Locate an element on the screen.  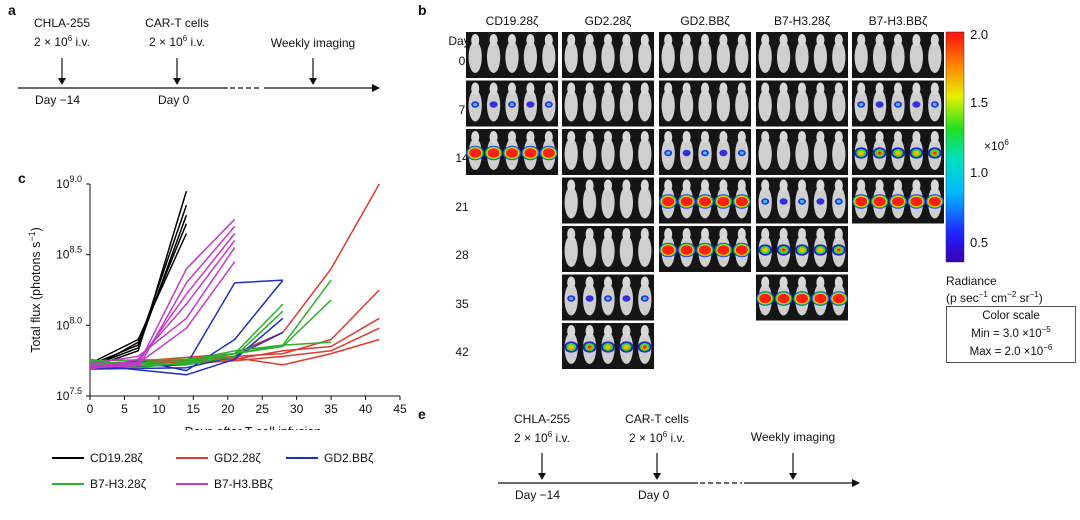
timeline-top-event-2: CAR-T cells 2 × 106 i.v. is located at coordinates (177, 32).